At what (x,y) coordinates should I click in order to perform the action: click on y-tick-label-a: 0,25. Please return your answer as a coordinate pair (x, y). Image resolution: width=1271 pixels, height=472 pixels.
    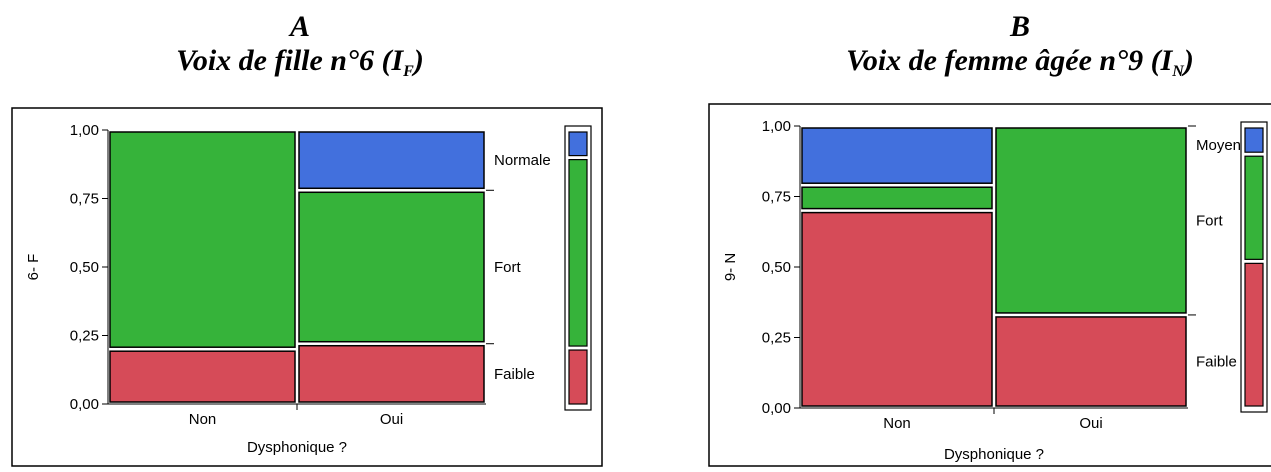
    Looking at the image, I should click on (84, 336).